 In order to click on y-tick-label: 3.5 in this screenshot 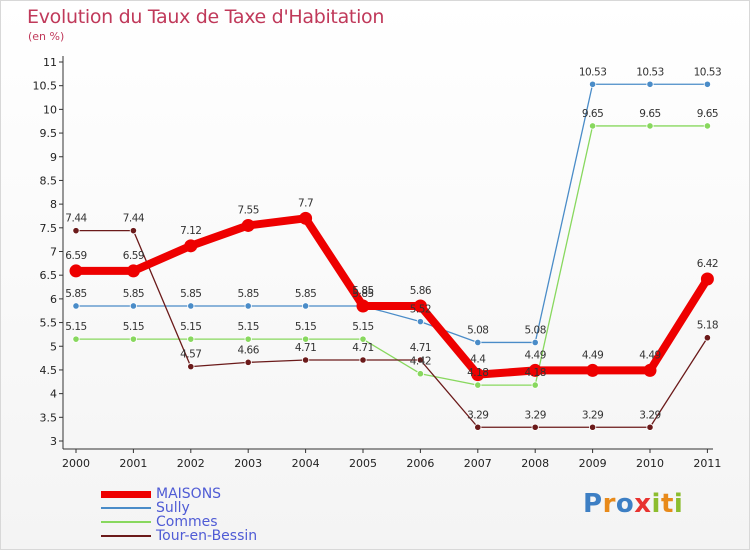, I will do `click(49, 417)`.